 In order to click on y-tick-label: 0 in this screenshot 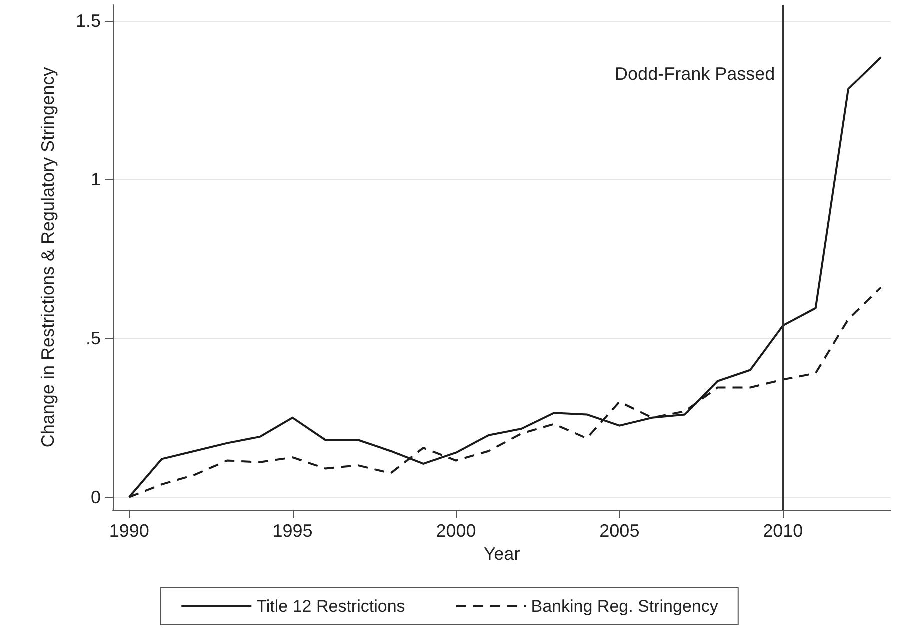, I will do `click(95, 497)`.